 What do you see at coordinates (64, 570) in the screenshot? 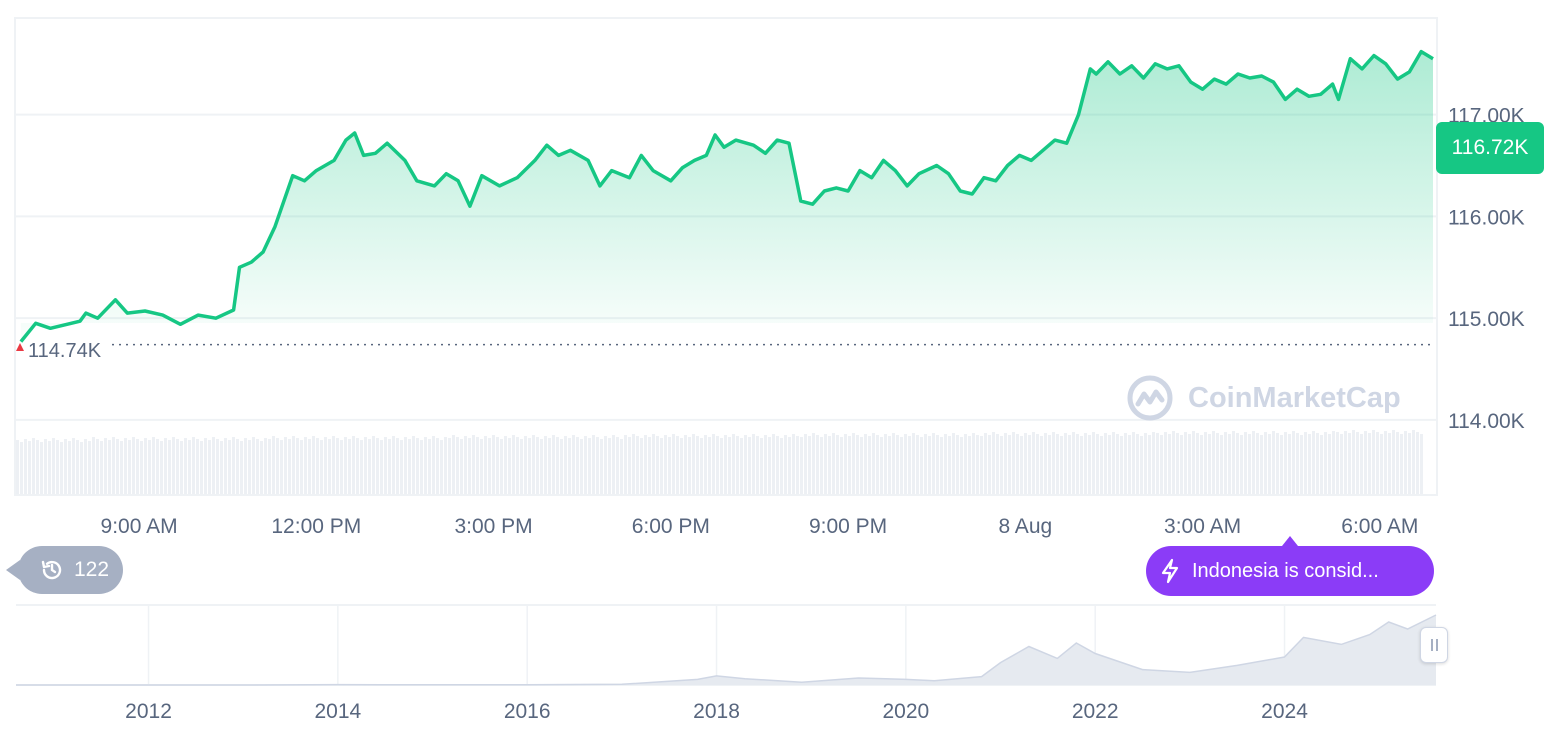
I see `history-button: 122` at bounding box center [64, 570].